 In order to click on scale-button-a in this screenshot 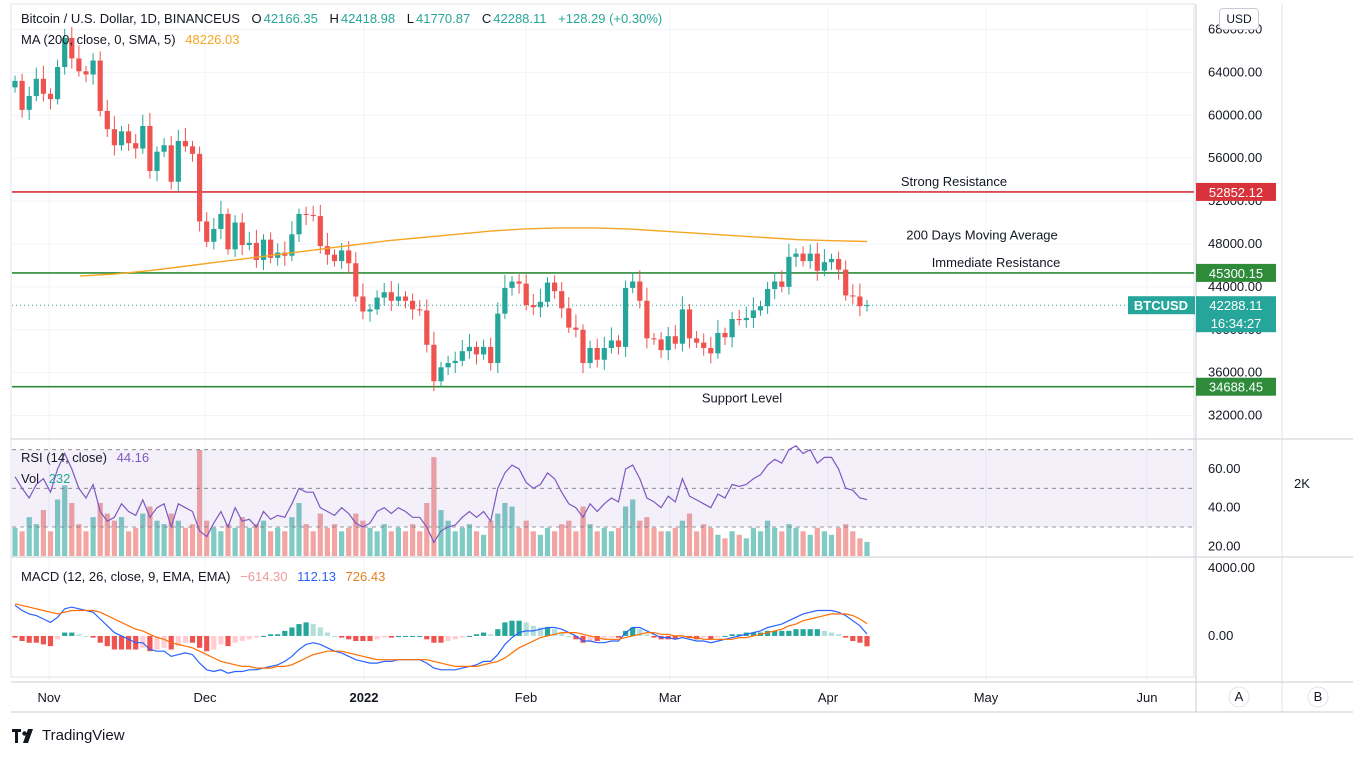, I will do `click(1239, 697)`.